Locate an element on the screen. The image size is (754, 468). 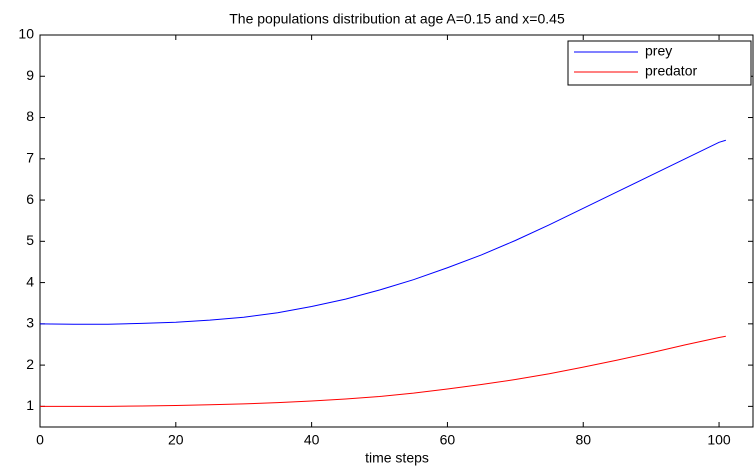
x-axis-label: time steps is located at coordinates (397, 458).